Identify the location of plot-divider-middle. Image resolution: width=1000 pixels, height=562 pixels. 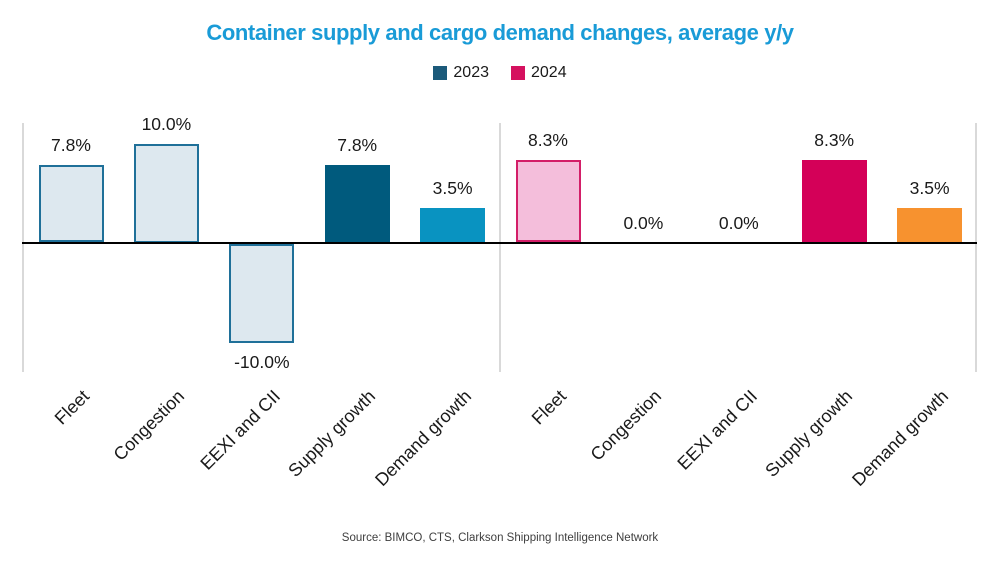
(500, 247).